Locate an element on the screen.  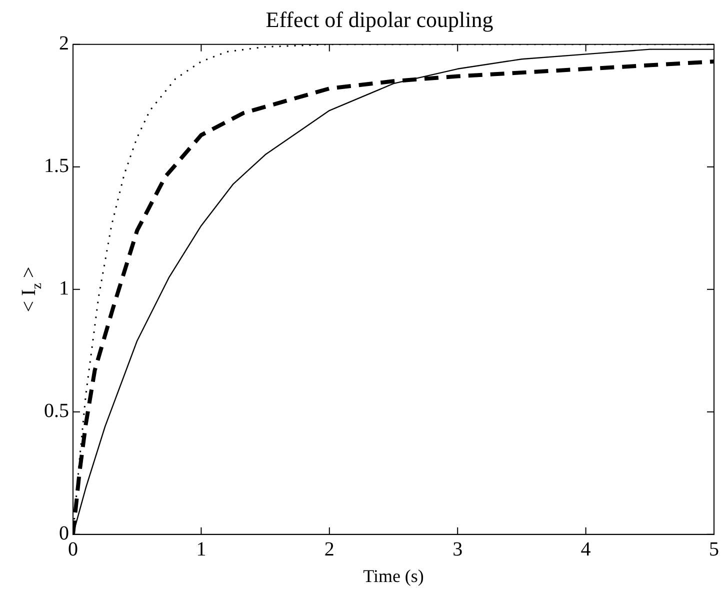
y-tick-label: 1.5 is located at coordinates (56, 166).